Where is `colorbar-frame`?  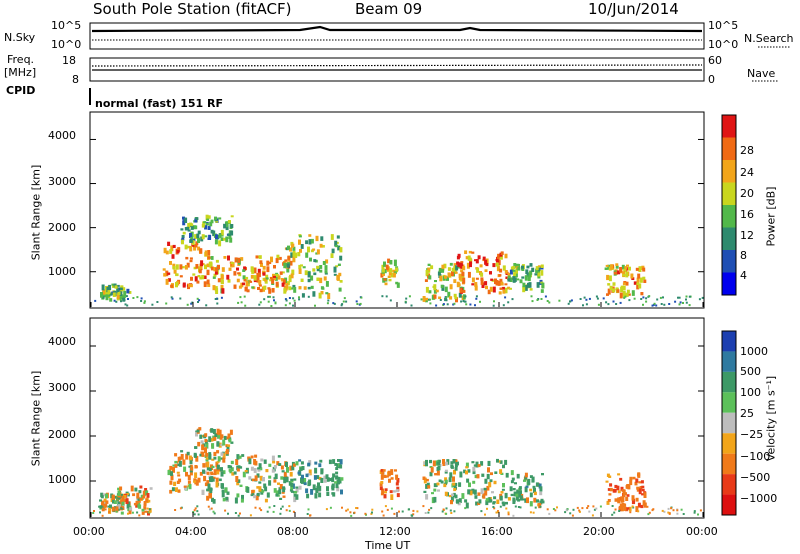 colorbar-frame is located at coordinates (729, 423).